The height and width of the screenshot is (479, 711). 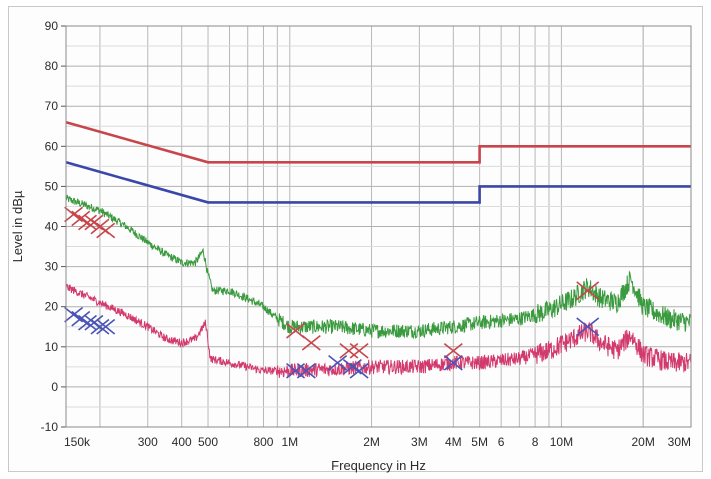 I want to click on y-tick-label: 50, so click(x=52, y=186).